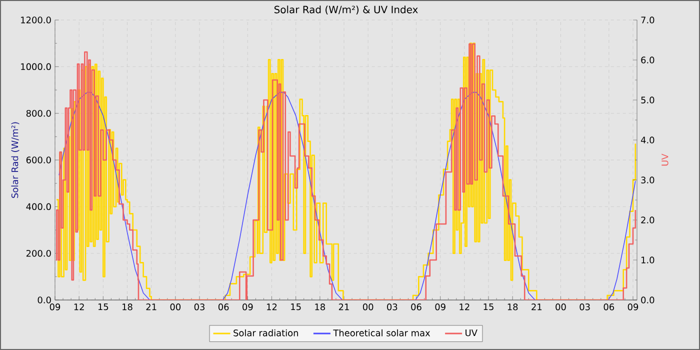  Describe the element at coordinates (647, 180) in the screenshot. I see `y2-tick-label: 3.0` at that location.